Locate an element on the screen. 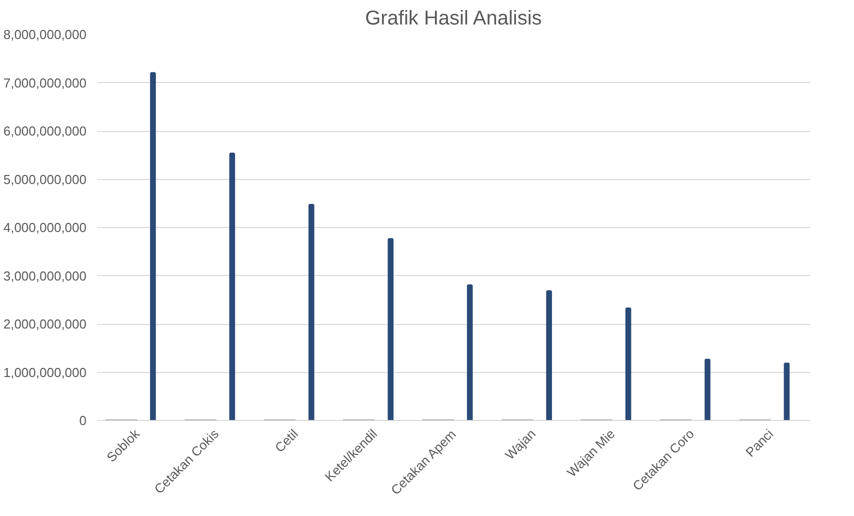 The height and width of the screenshot is (516, 854). y-tick-label: 2,000,000,000 is located at coordinates (45, 324).